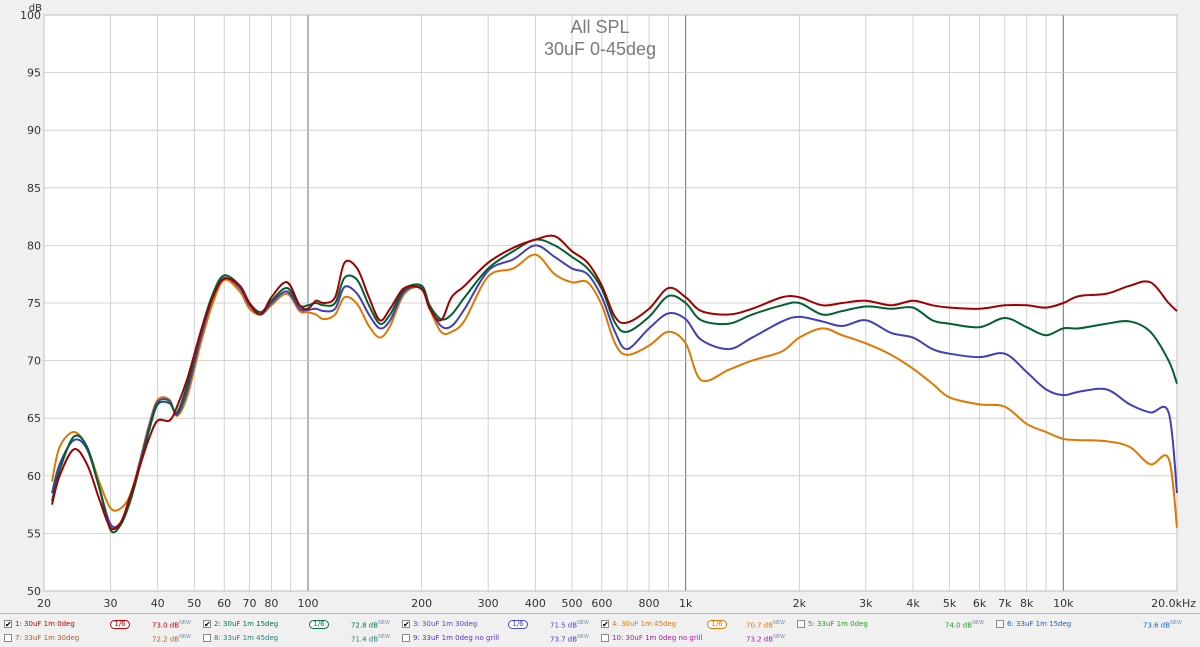  I want to click on legend-label: 10: 30uF 1m 0deg no grill, so click(657, 638).